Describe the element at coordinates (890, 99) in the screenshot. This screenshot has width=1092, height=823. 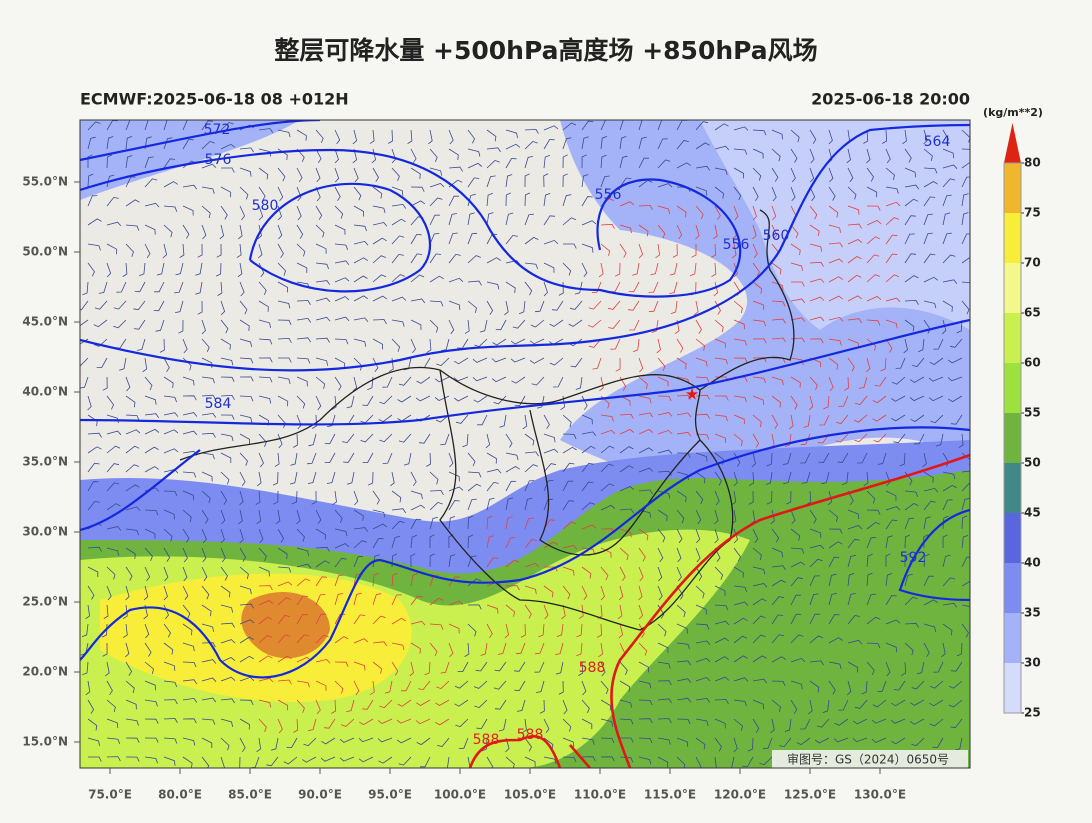
I see `subtitle-right: 2025-06-18 20:00` at that location.